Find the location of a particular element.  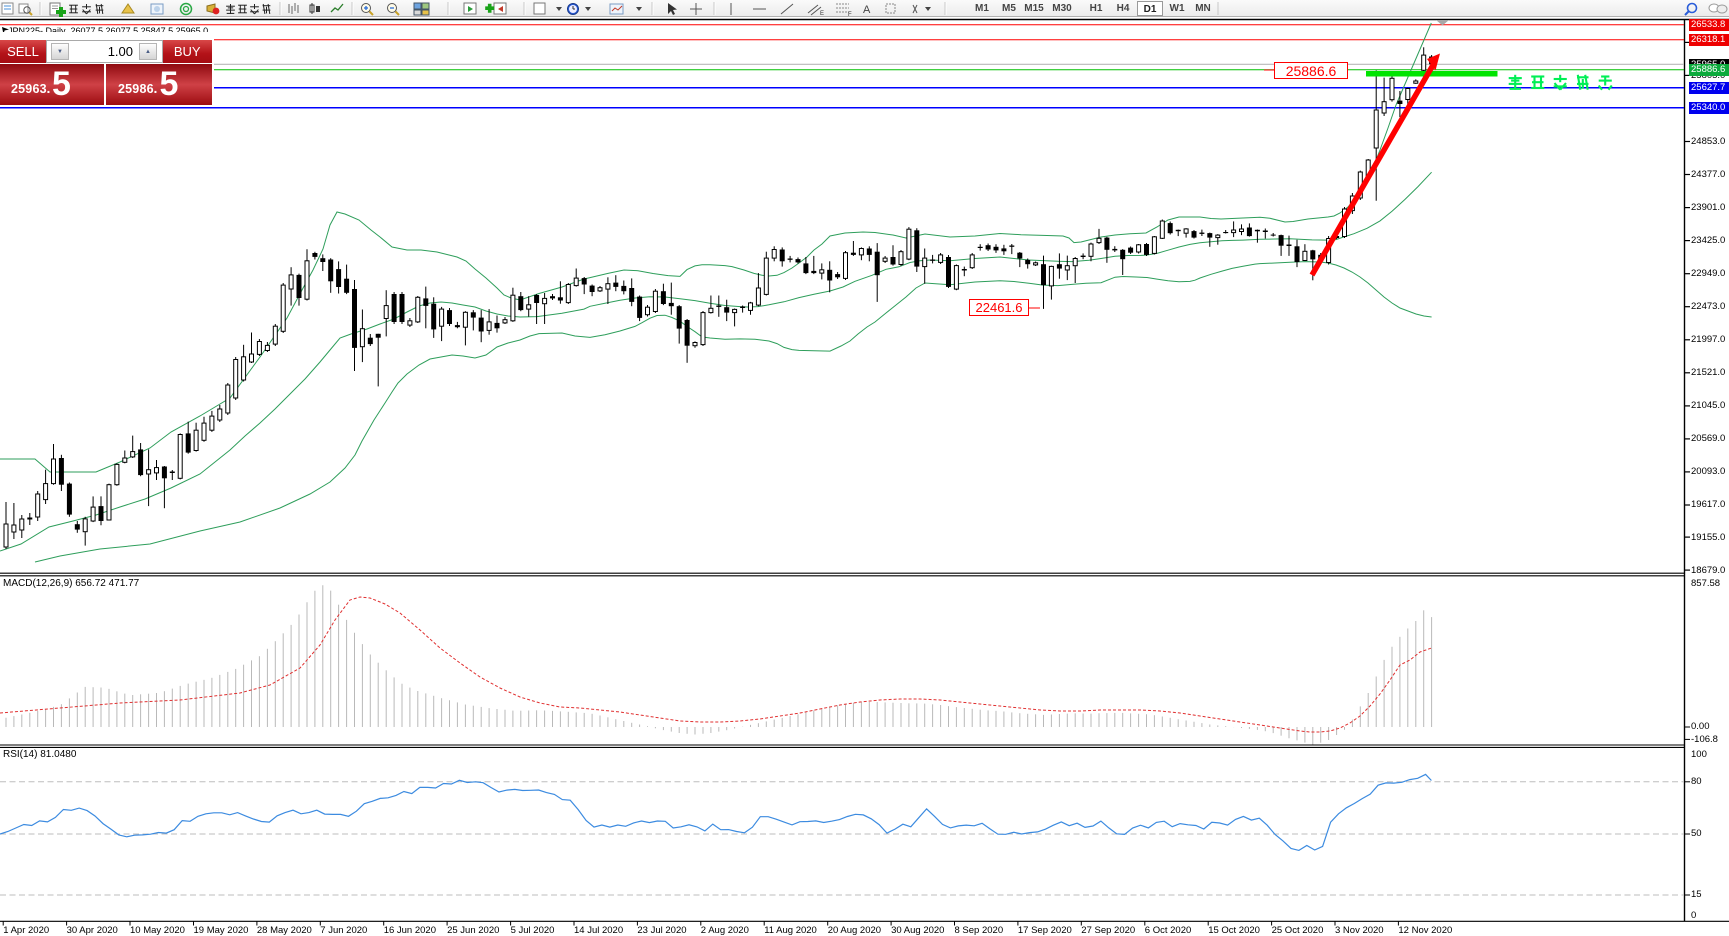

svg-text: F is located at coordinates (850, 14).